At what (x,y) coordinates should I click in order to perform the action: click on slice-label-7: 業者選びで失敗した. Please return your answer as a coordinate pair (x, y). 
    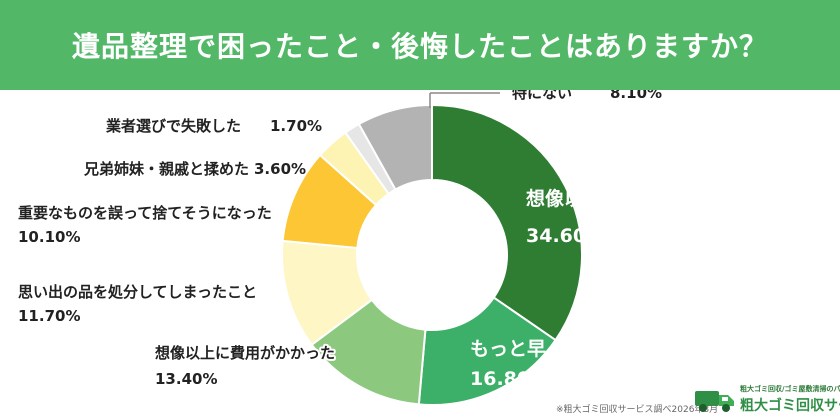
    Looking at the image, I should click on (173, 126).